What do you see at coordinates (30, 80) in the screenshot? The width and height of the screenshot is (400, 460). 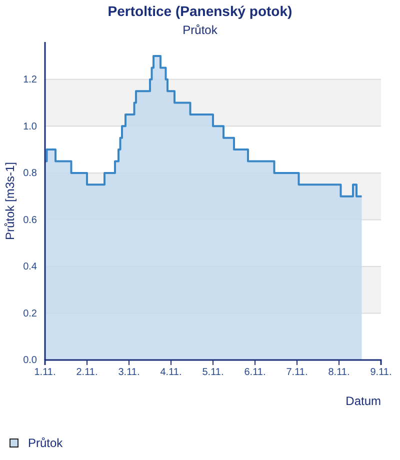 I see `y-tick-label: 1.2` at bounding box center [30, 80].